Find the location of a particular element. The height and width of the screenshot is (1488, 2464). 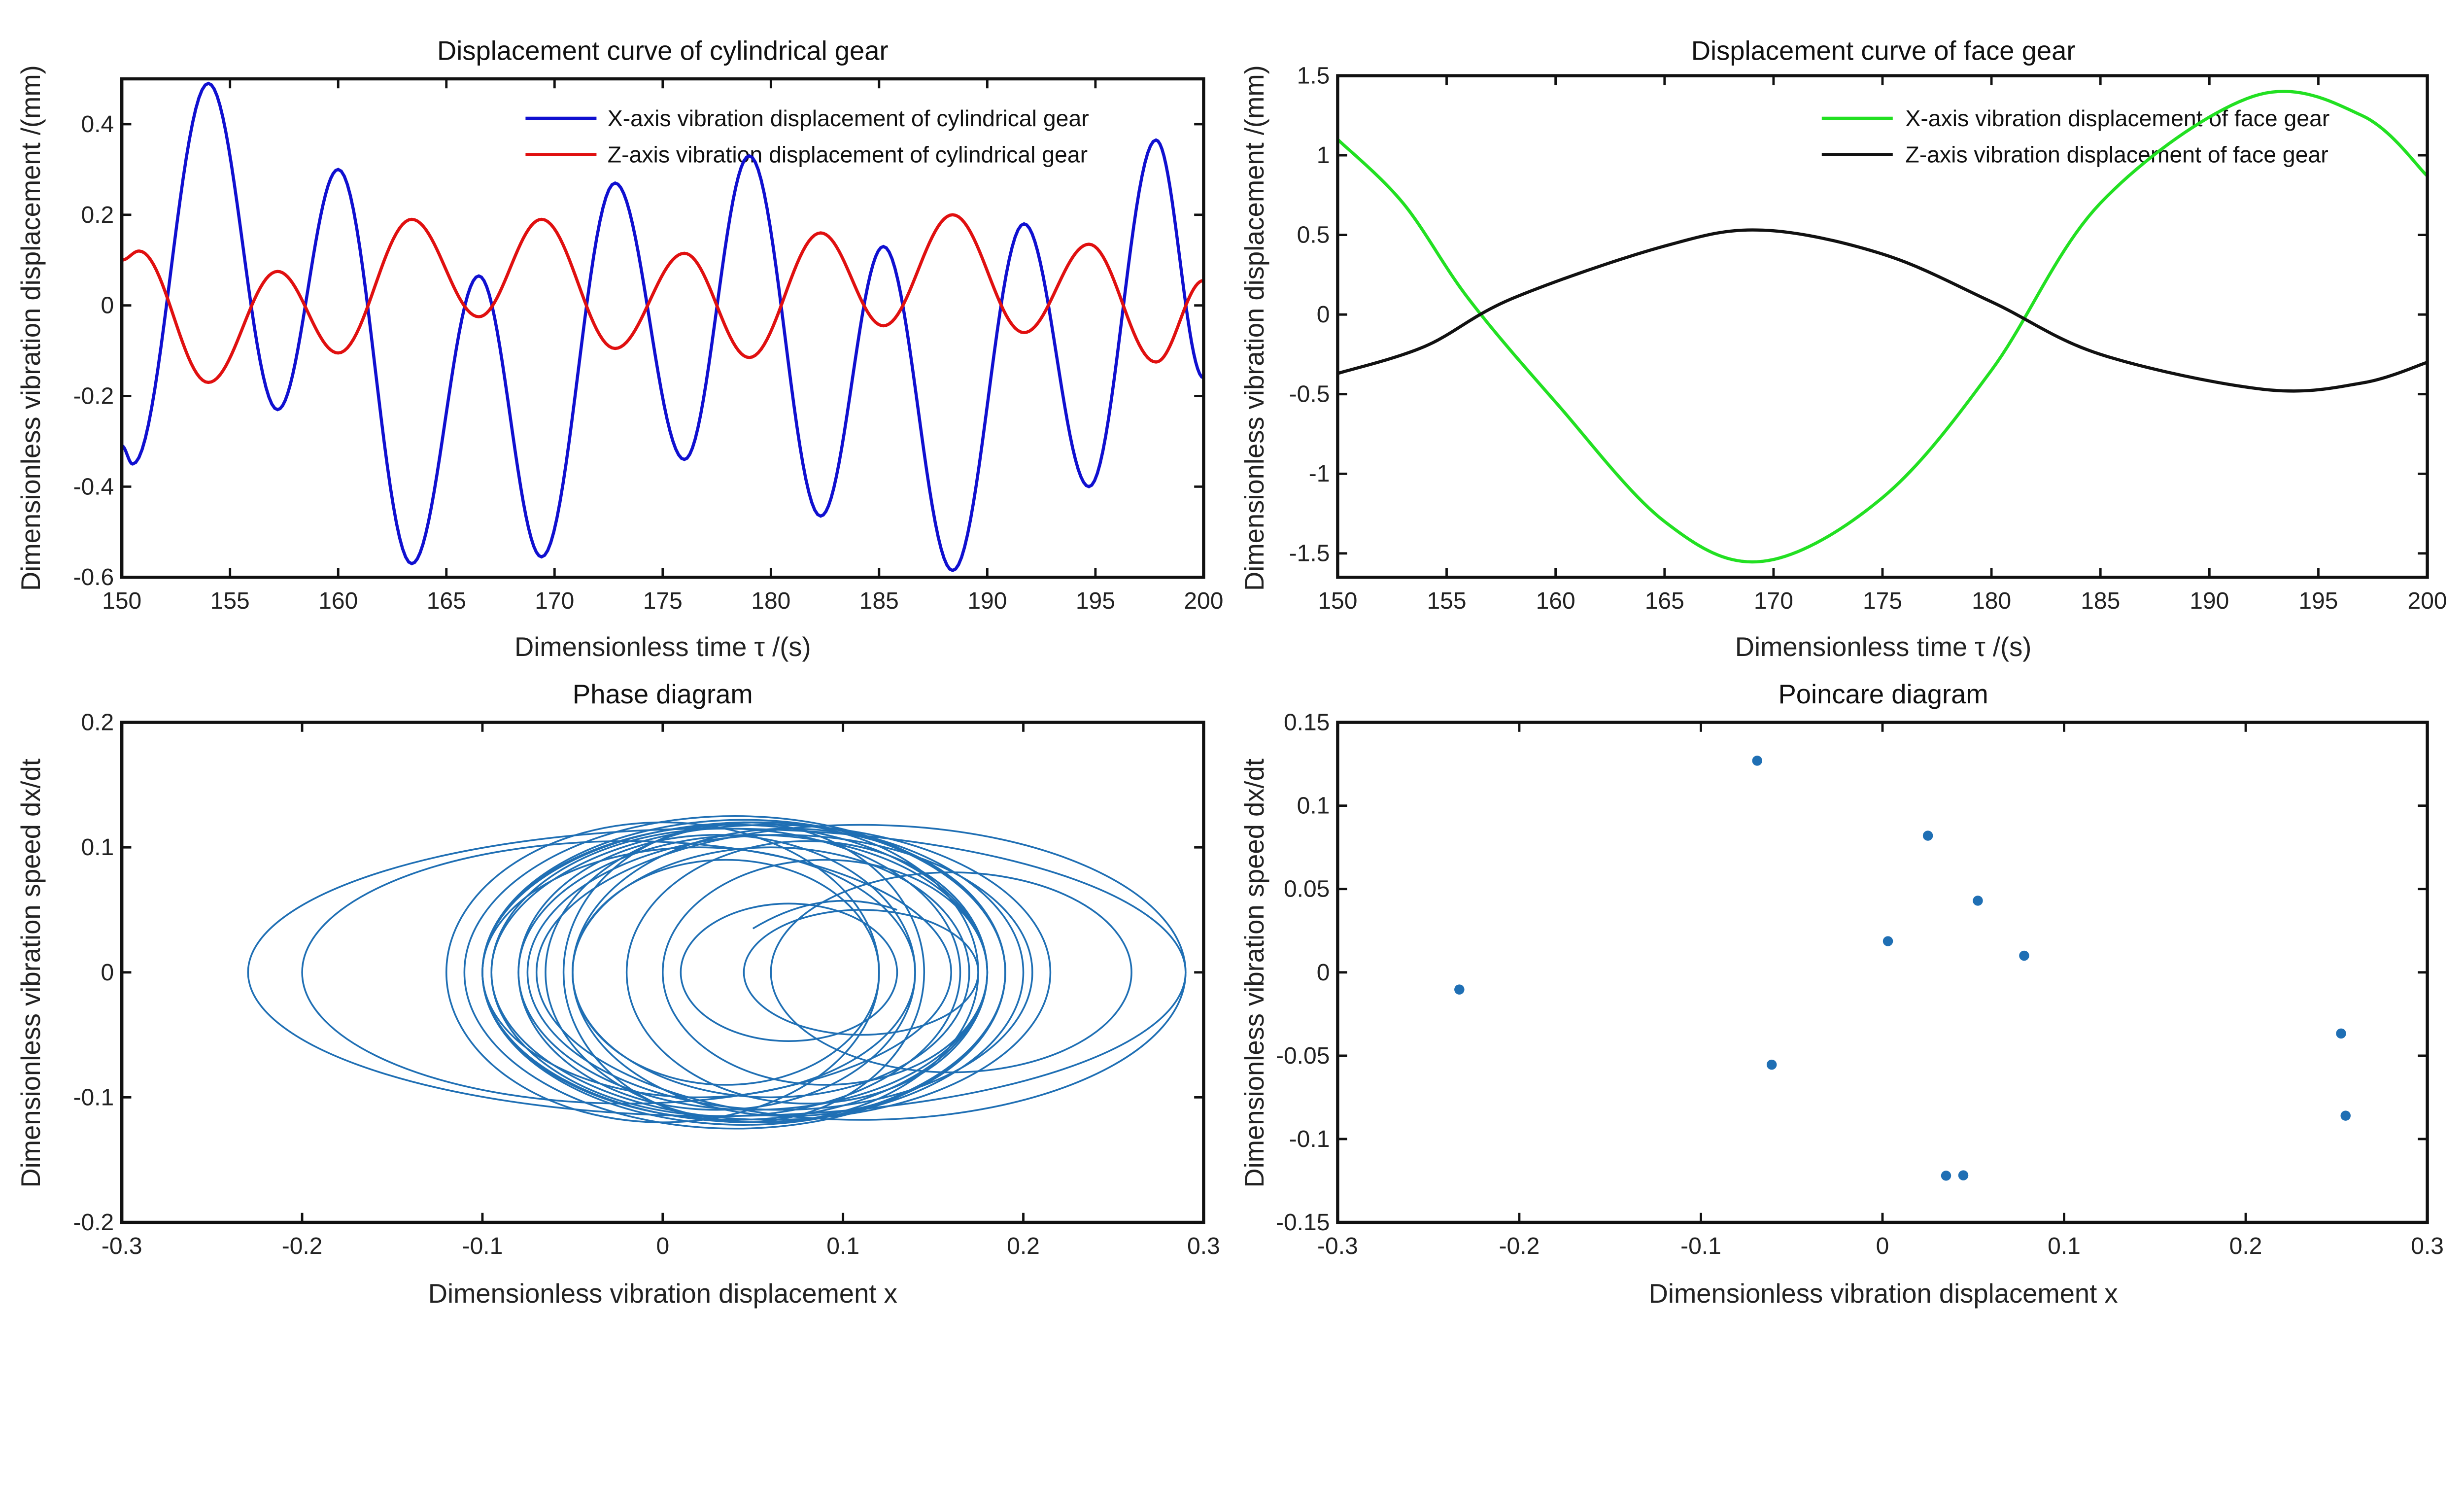

y-tick-label: -0.2 is located at coordinates (93, 1223).